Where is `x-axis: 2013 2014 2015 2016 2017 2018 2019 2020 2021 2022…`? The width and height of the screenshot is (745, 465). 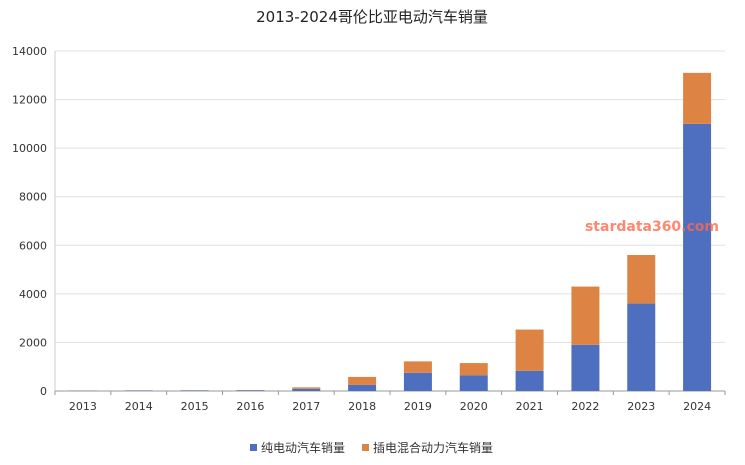 x-axis: 2013 2014 2015 2016 2017 2018 2019 2020 2021 2022… is located at coordinates (390, 402).